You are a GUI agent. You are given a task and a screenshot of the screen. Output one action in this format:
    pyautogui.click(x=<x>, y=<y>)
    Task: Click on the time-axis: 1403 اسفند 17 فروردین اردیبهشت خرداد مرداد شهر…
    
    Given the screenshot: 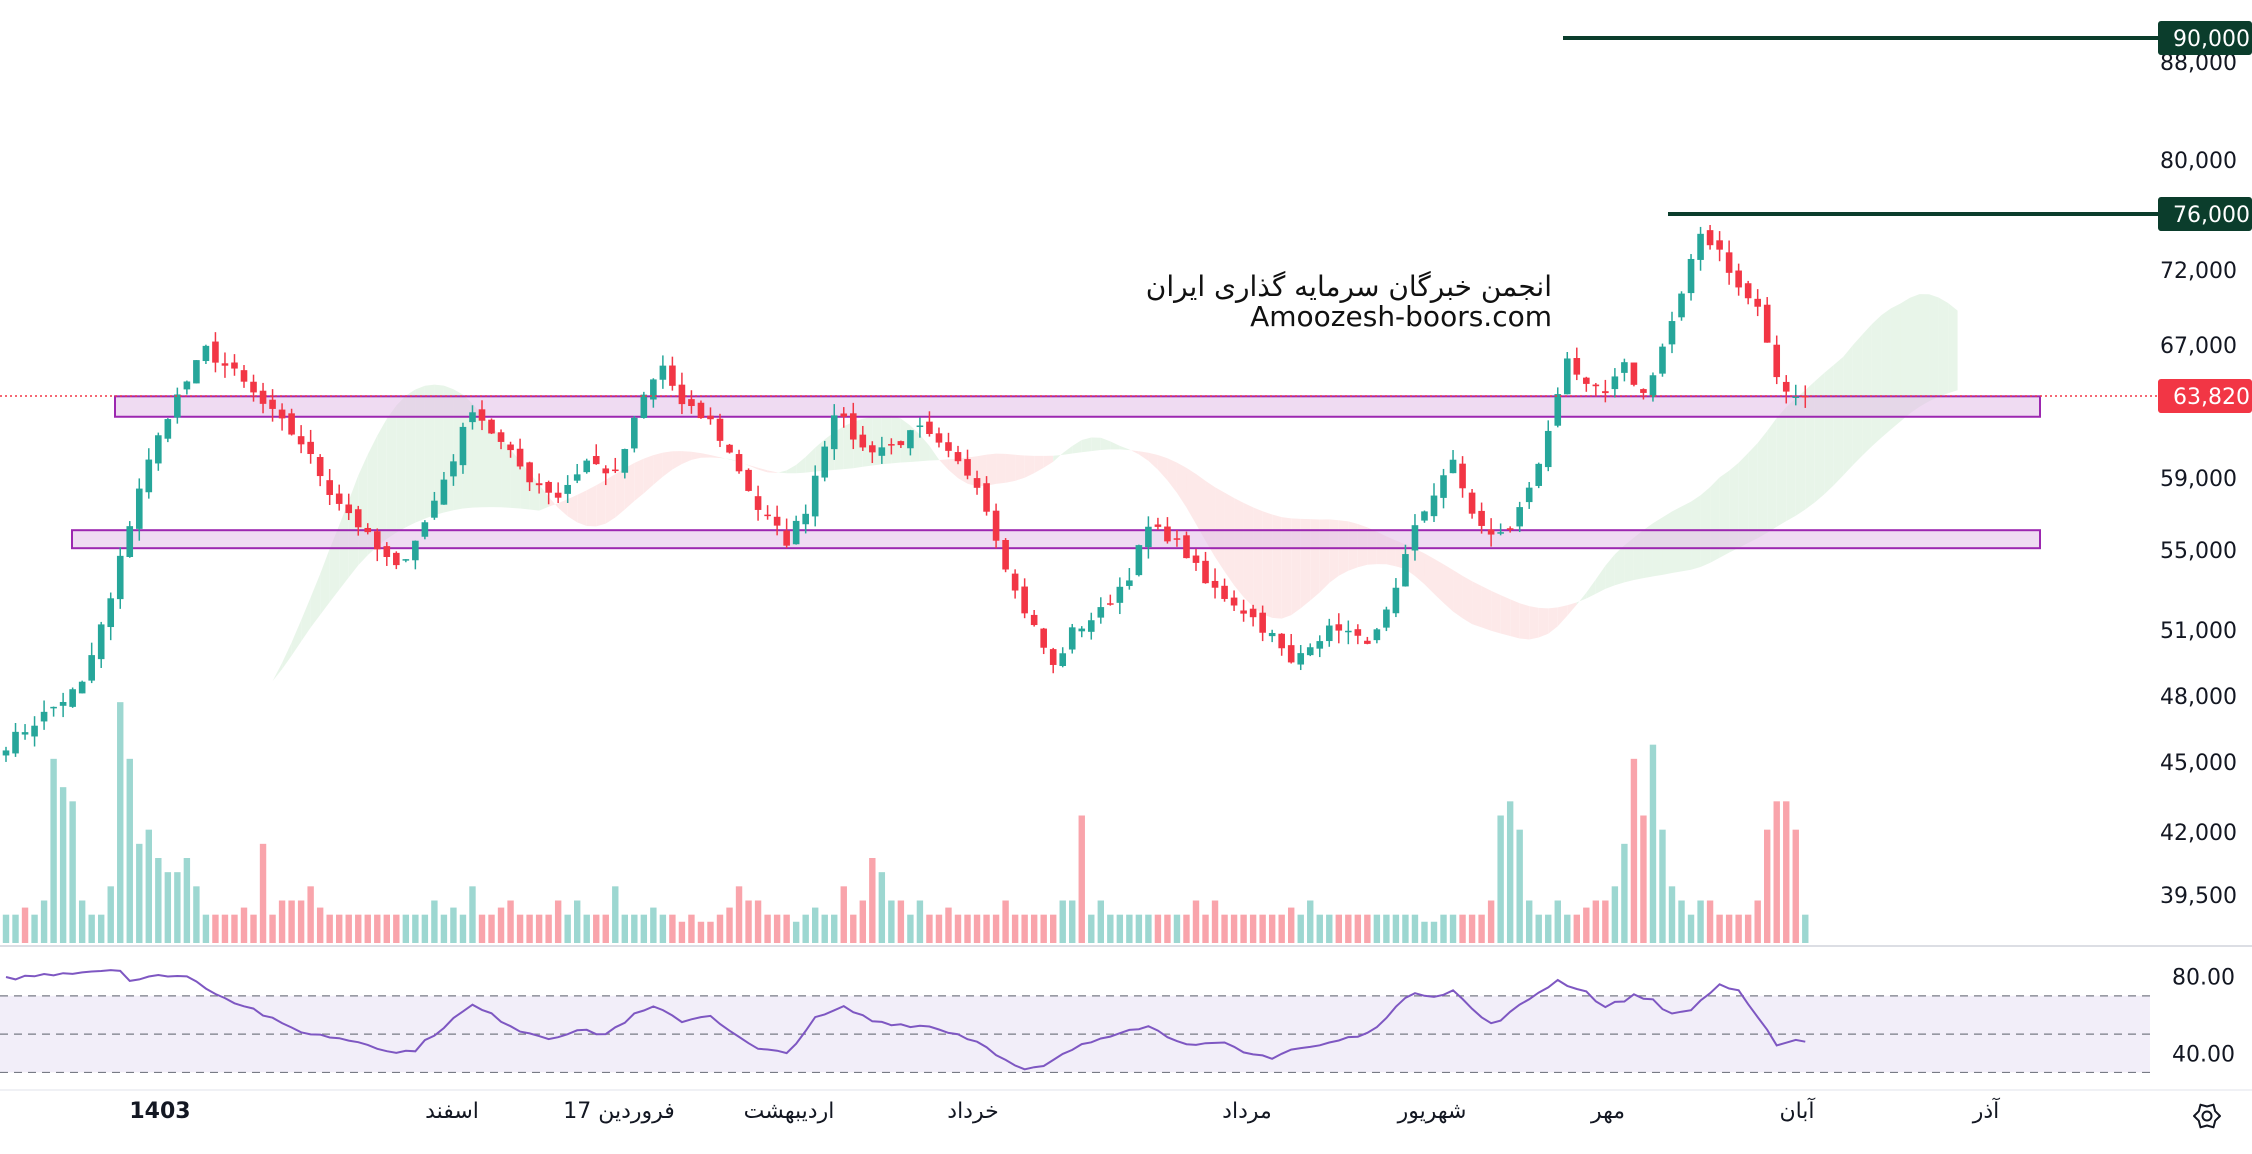 What is the action you would take?
    pyautogui.click(x=1126, y=1109)
    